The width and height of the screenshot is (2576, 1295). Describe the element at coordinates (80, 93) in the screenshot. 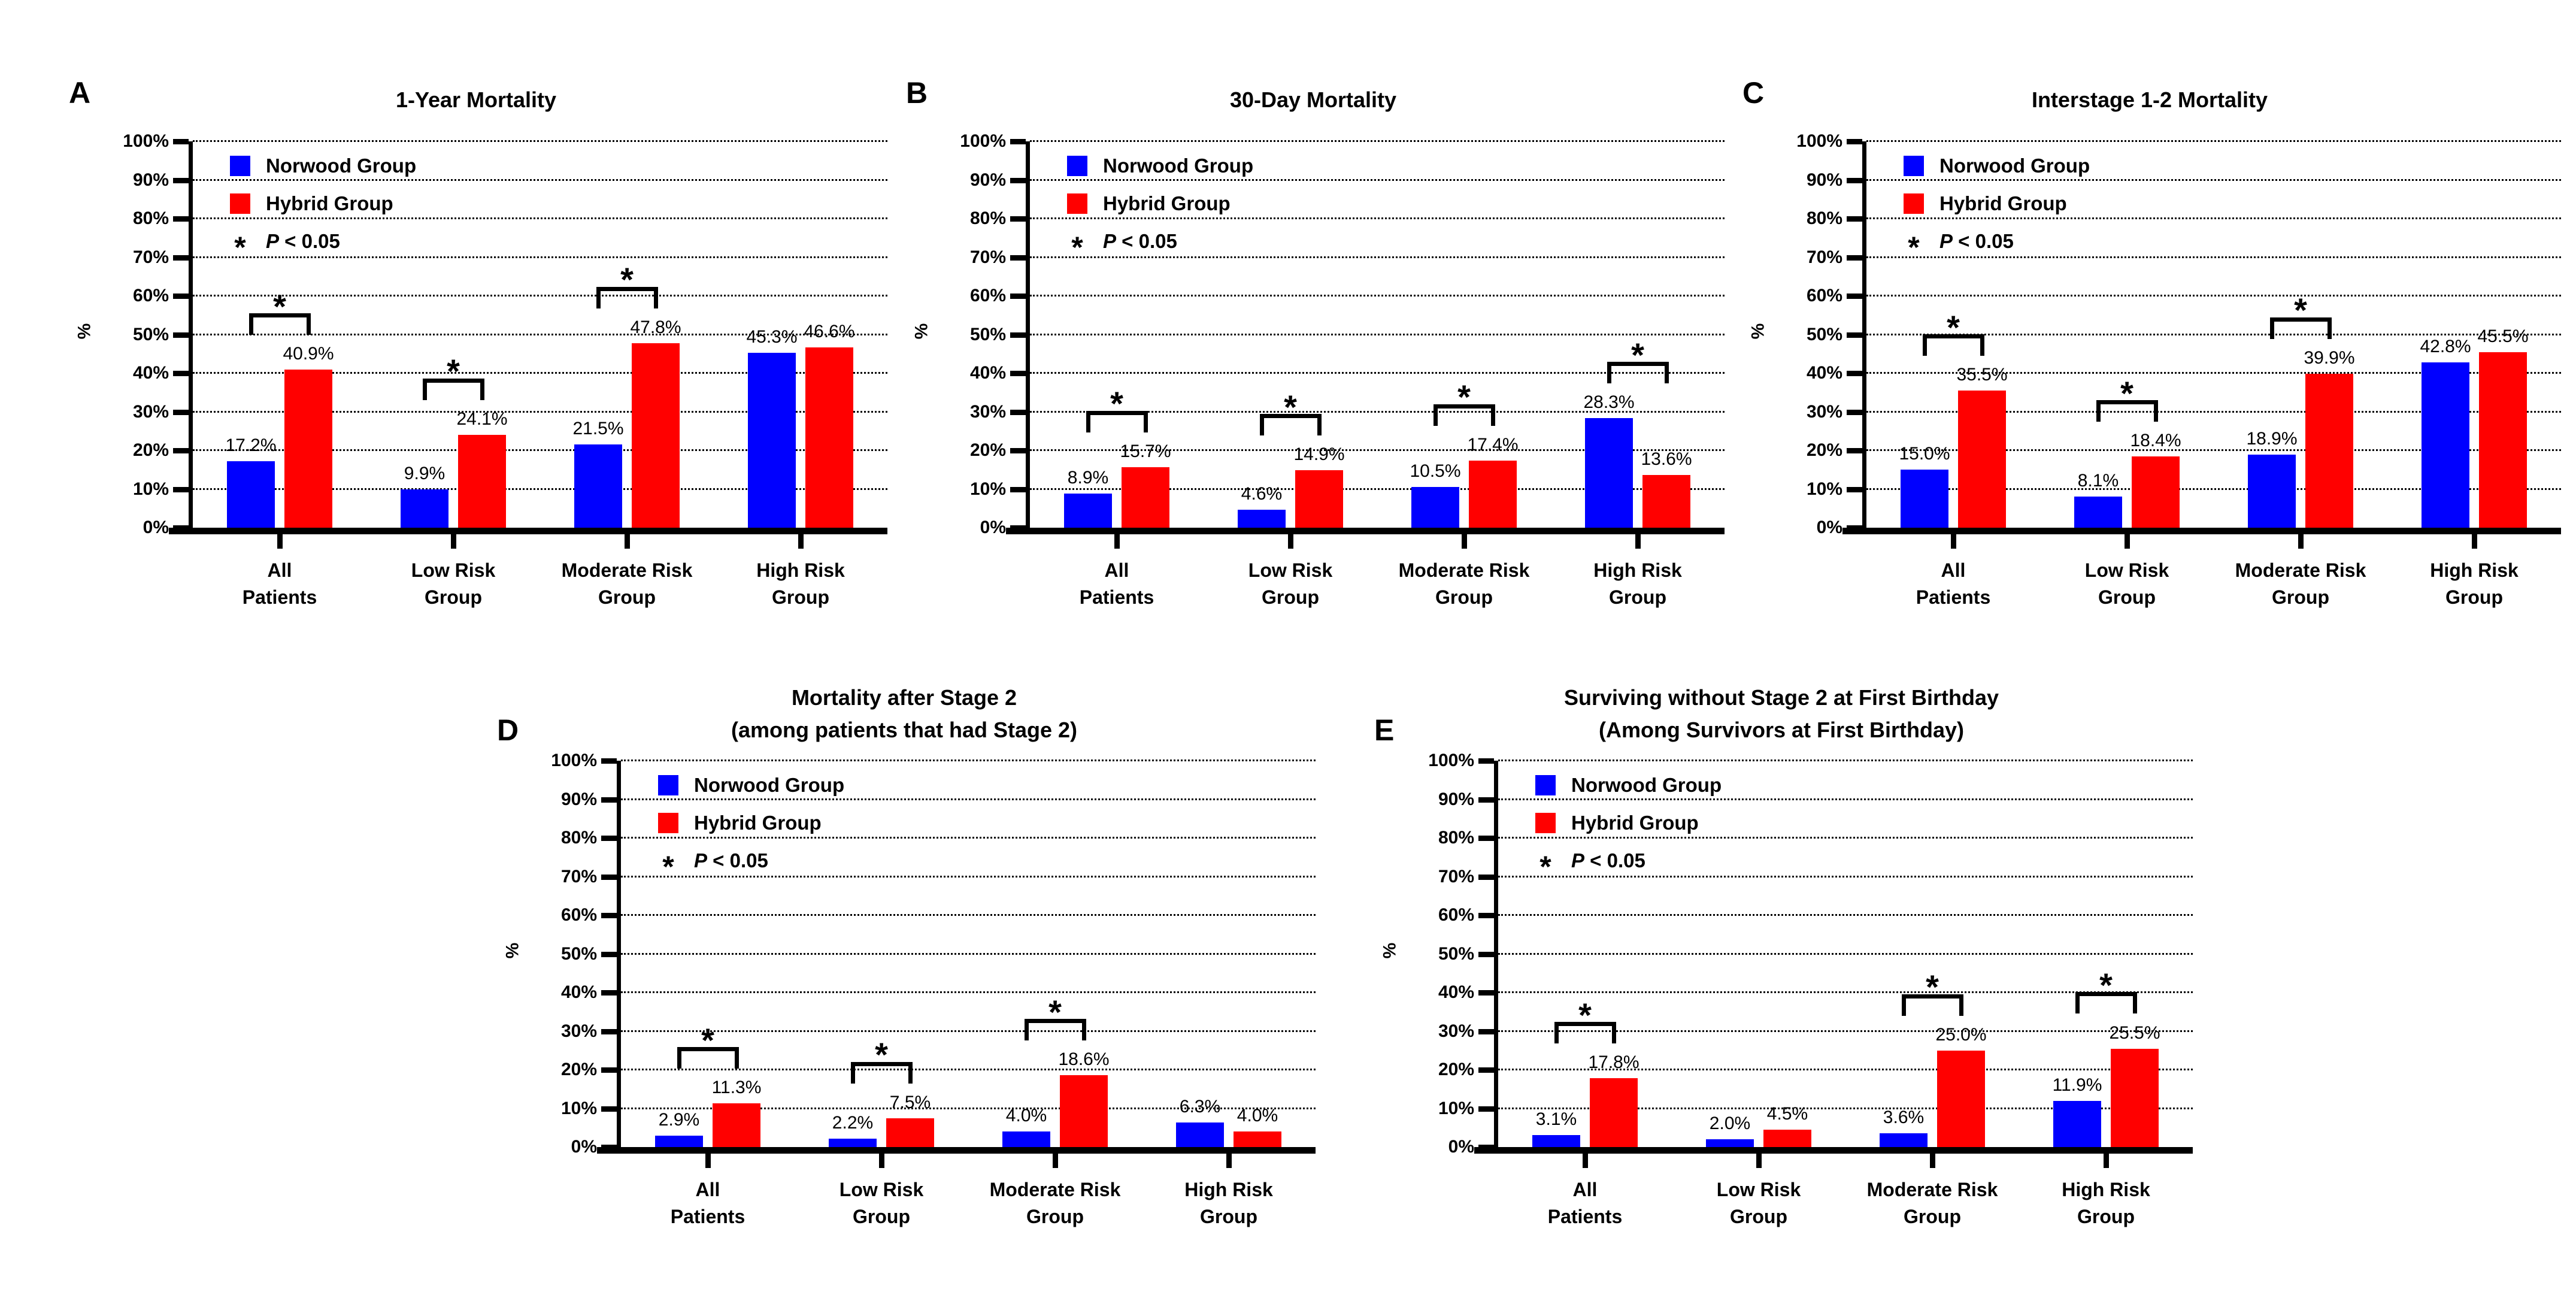

I see `panel-letter: A` at that location.